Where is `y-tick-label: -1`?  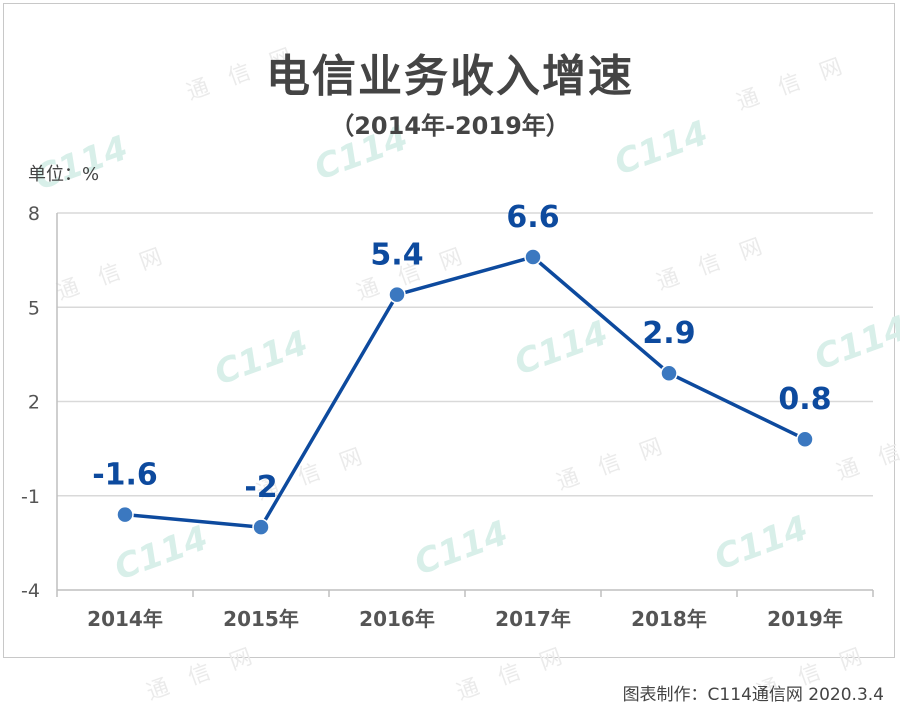
y-tick-label: -1 is located at coordinates (30, 497).